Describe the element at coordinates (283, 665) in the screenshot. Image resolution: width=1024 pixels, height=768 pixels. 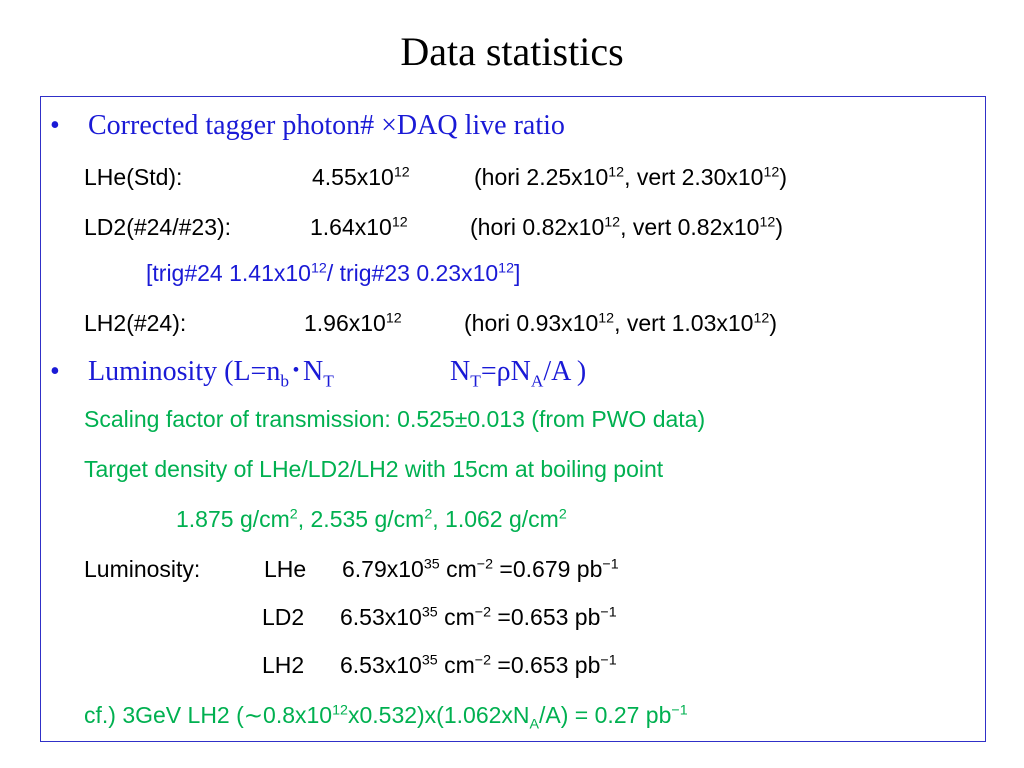
I see `target-name: LH2` at that location.